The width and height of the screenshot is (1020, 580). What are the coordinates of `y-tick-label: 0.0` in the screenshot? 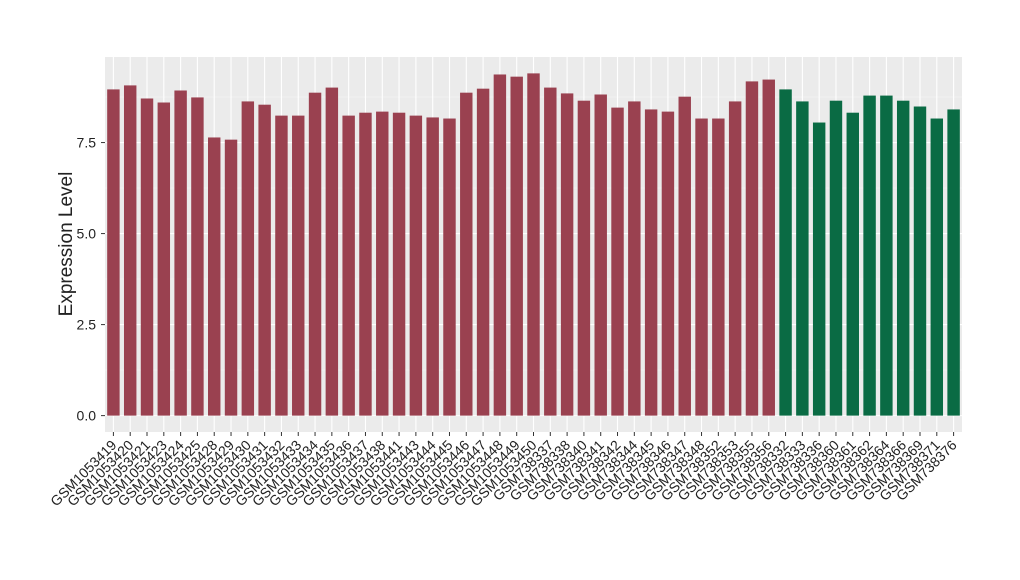 It's located at (87, 416).